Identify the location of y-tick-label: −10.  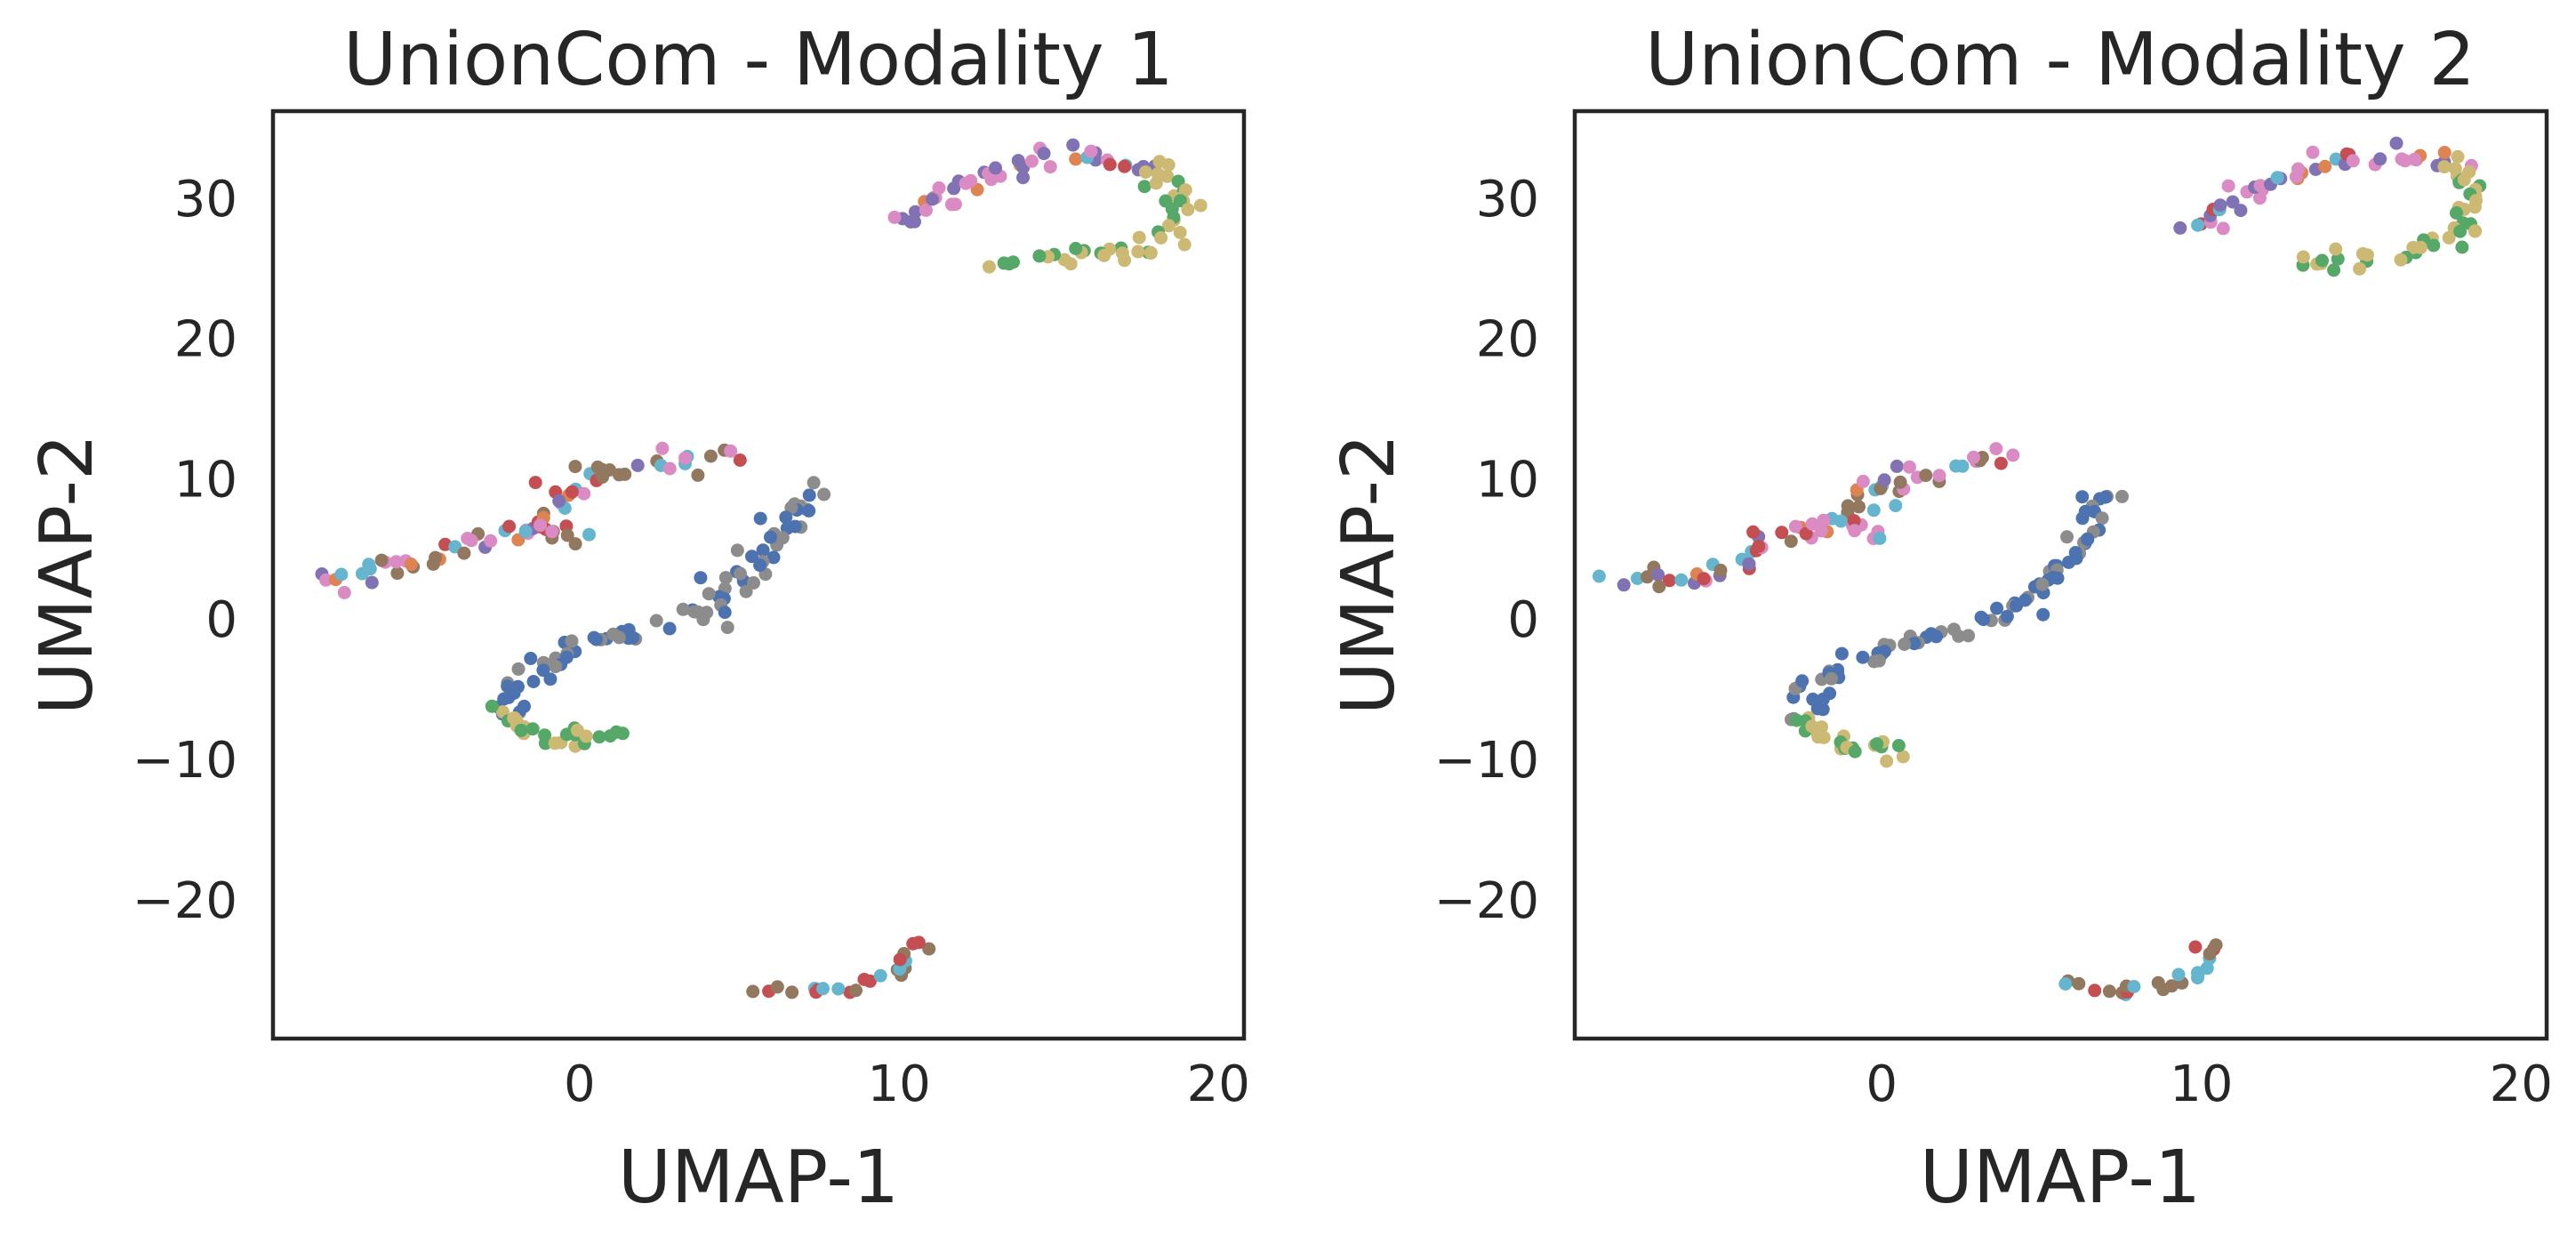
(1486, 761).